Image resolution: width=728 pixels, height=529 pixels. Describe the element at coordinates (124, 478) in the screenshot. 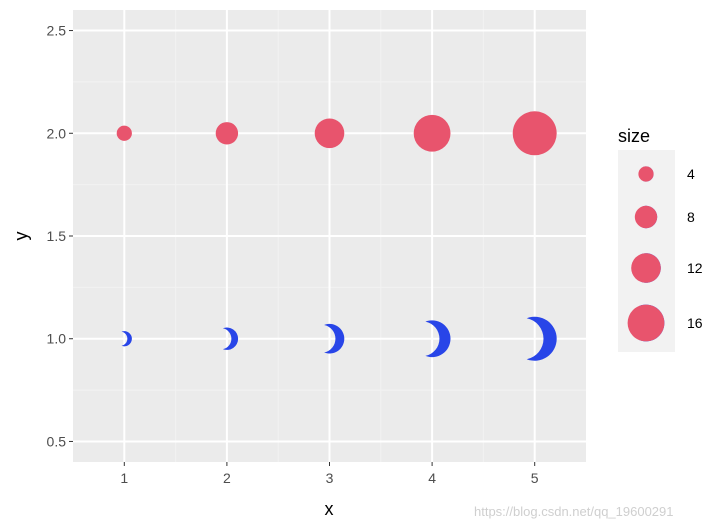

I see `x-tick-label: 1` at that location.